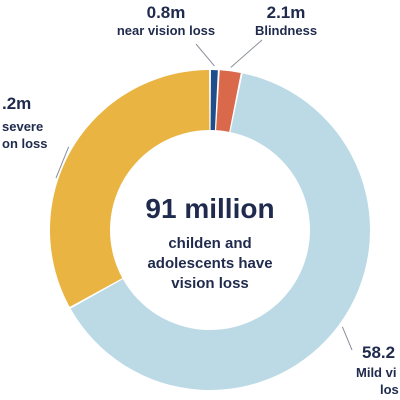  I want to click on category-label-mild-line-1: Mild vi, so click(376, 372).